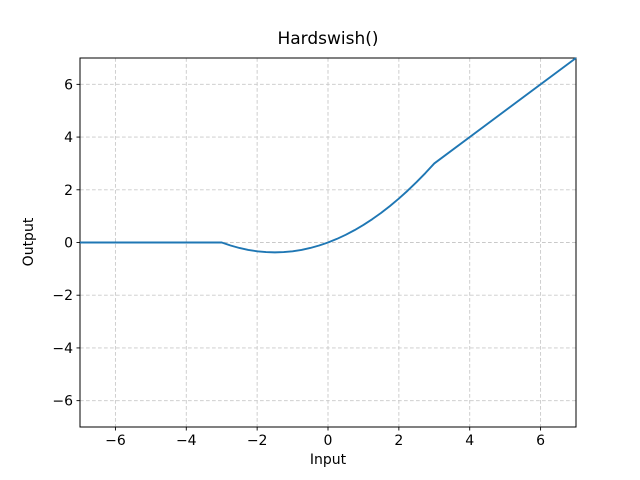 This screenshot has width=640, height=480. Describe the element at coordinates (62, 349) in the screenshot. I see `y-tick-label: −4` at that location.